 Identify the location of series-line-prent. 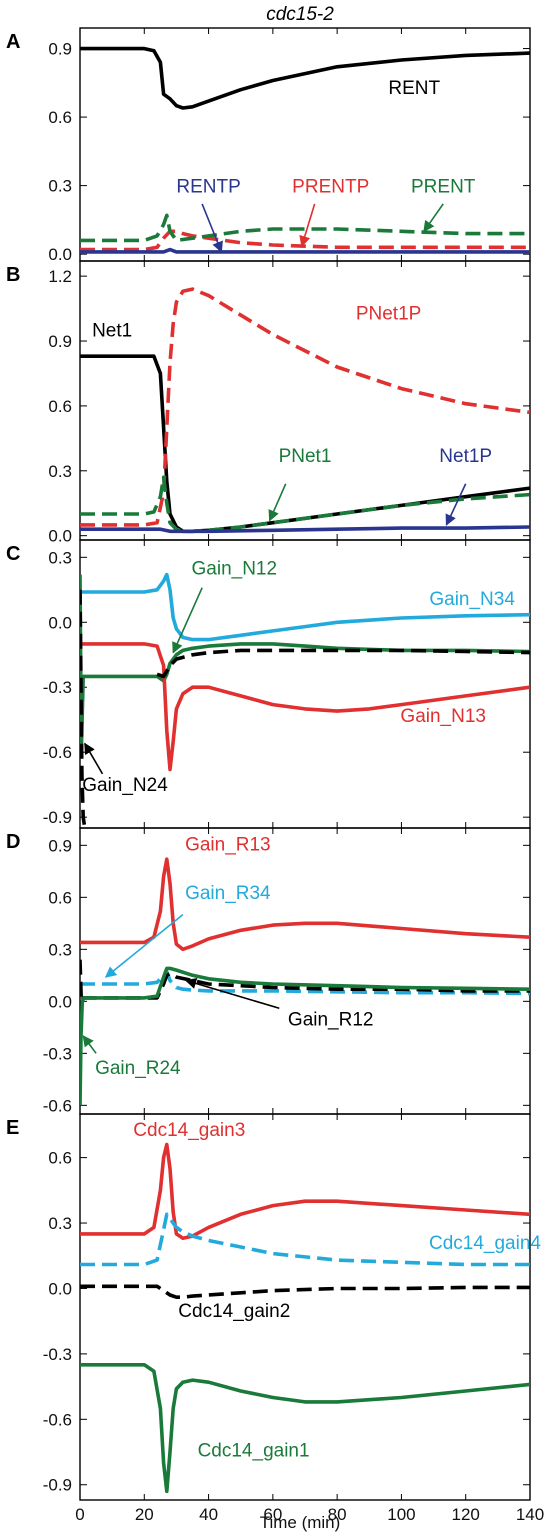
(305, 228).